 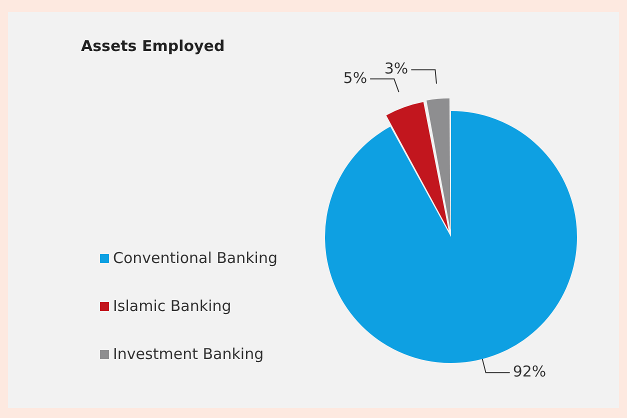 I want to click on legend-label: Islamic Banking, so click(x=172, y=306).